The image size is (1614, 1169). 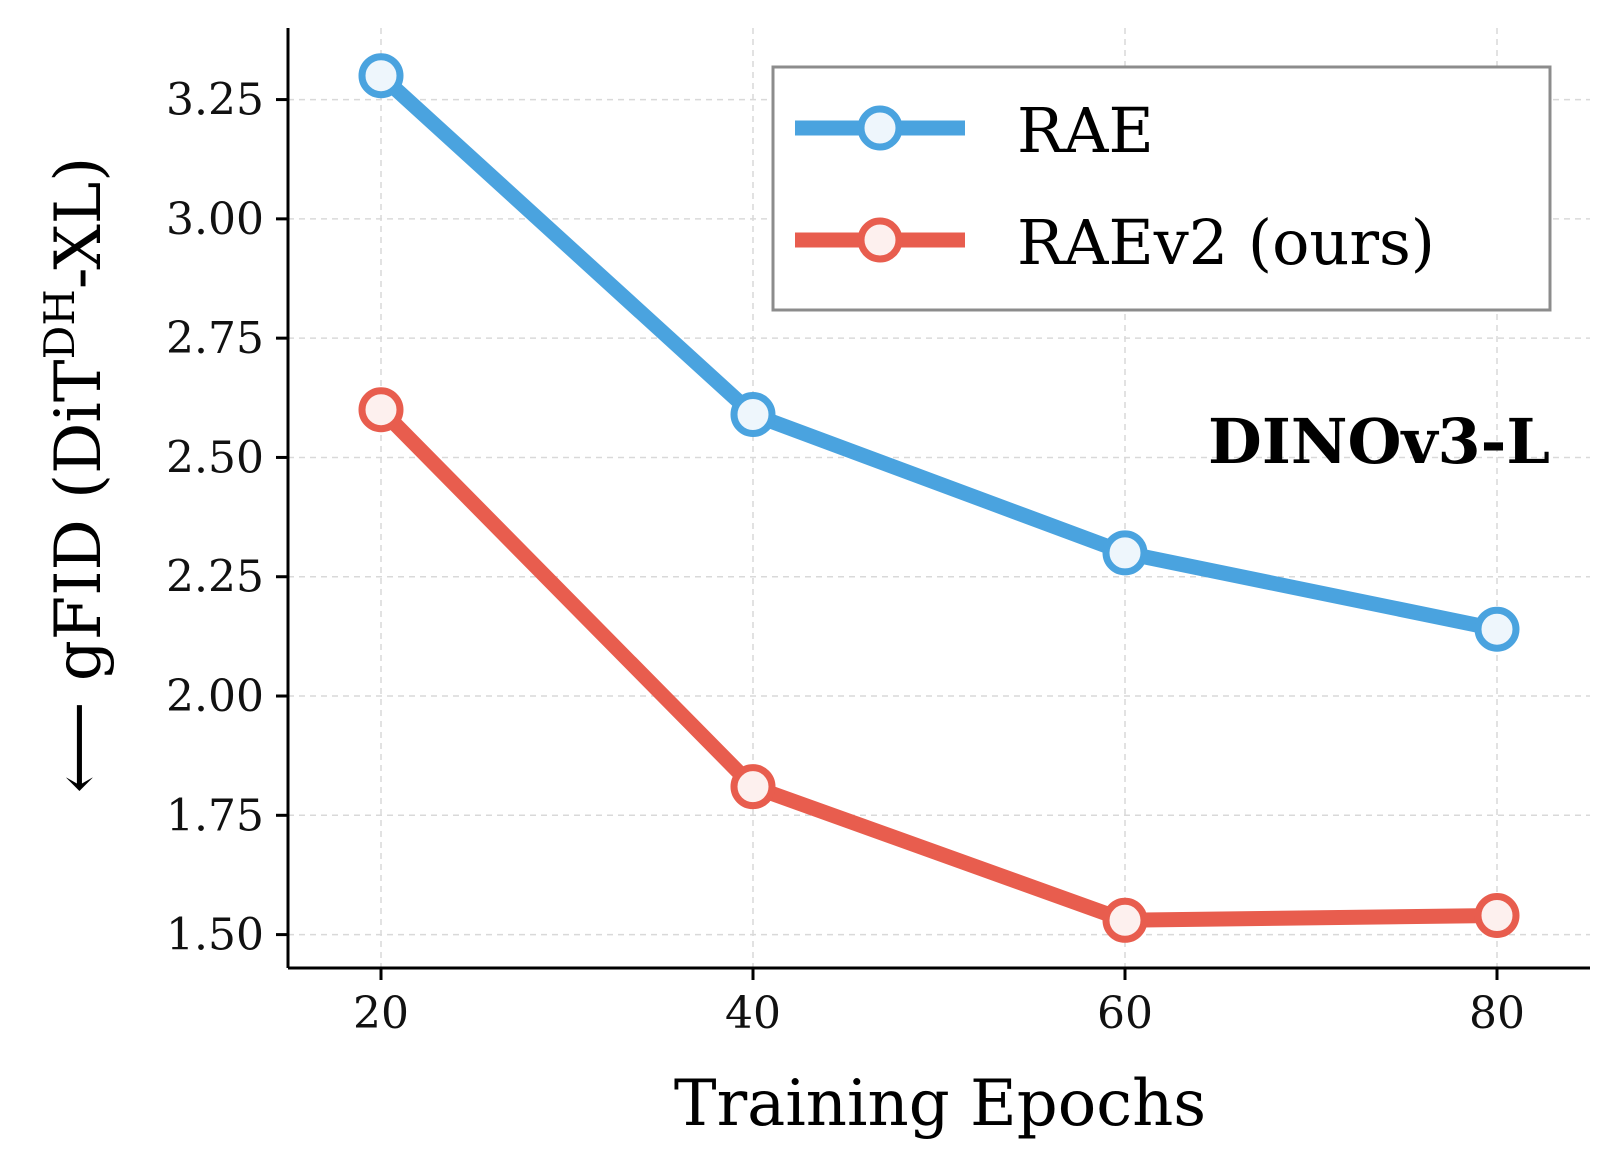 What do you see at coordinates (1226, 242) in the screenshot?
I see `legend-label-raev2: RAEv2 (ours)` at bounding box center [1226, 242].